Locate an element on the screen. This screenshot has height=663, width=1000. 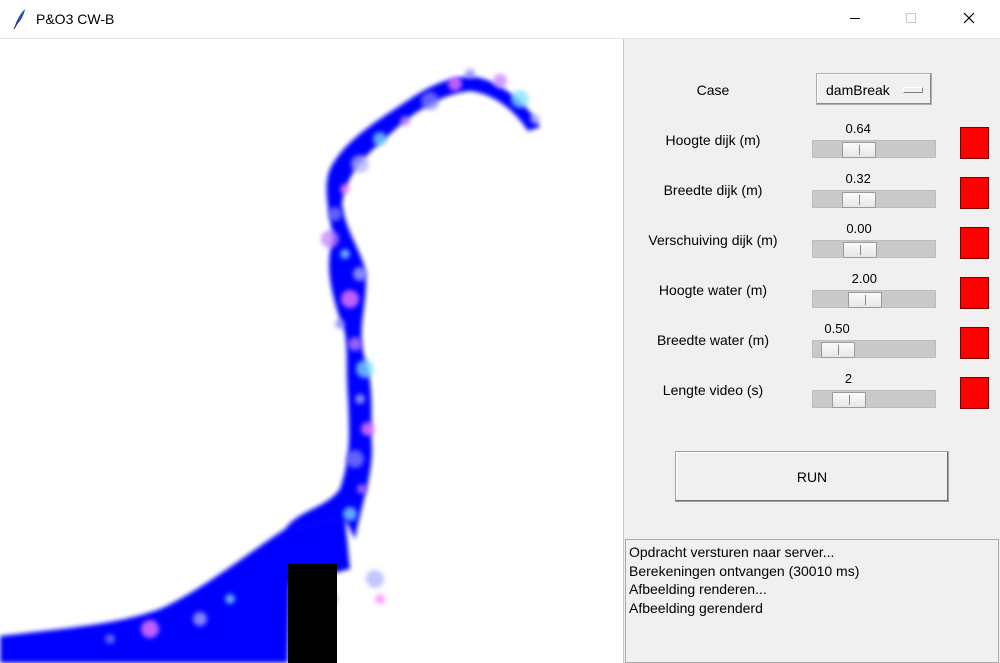
maximize-icon is located at coordinates (911, 19).